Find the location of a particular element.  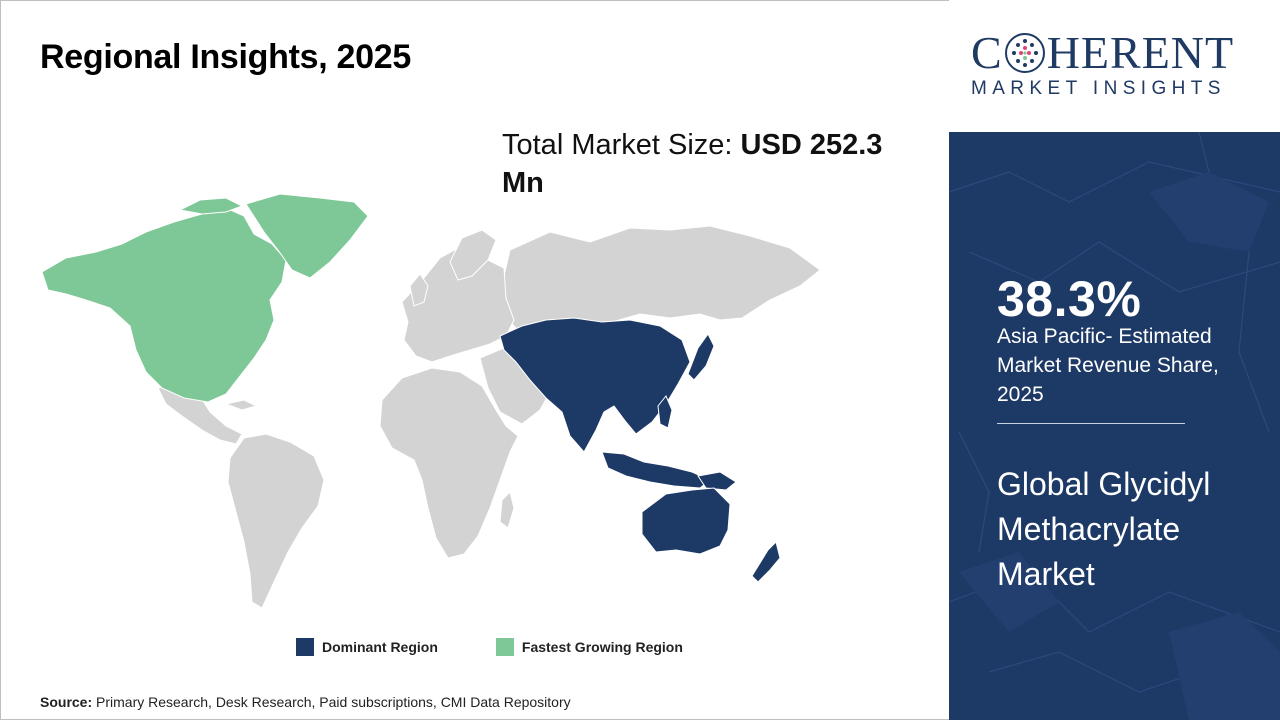

asia-pacific-mainland is located at coordinates (595, 385).